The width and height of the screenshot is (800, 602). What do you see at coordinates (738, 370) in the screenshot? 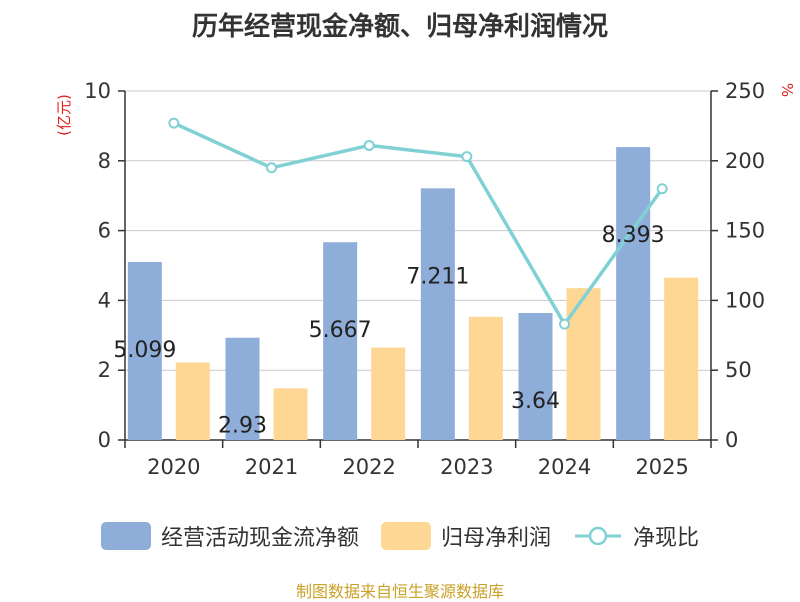
I see `y2-tick-label: 50` at bounding box center [738, 370].